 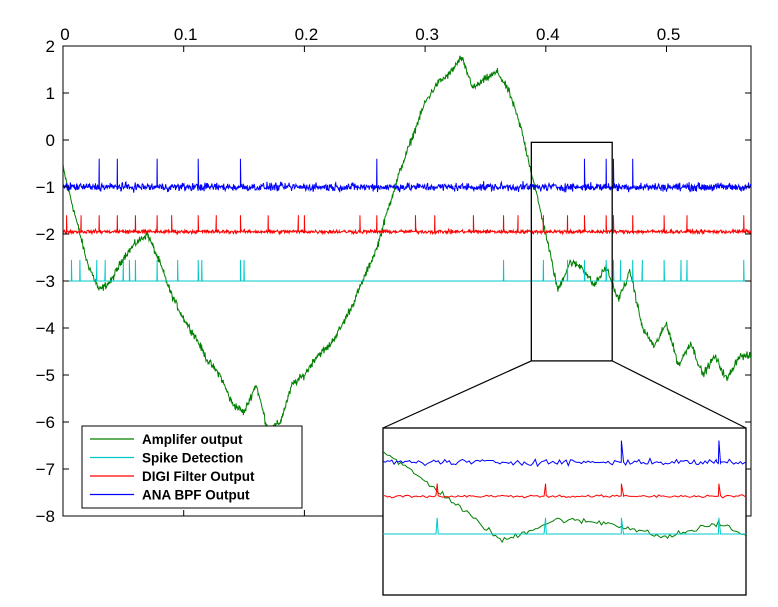 What do you see at coordinates (192, 458) in the screenshot?
I see `legend-label: Spike Detection` at bounding box center [192, 458].